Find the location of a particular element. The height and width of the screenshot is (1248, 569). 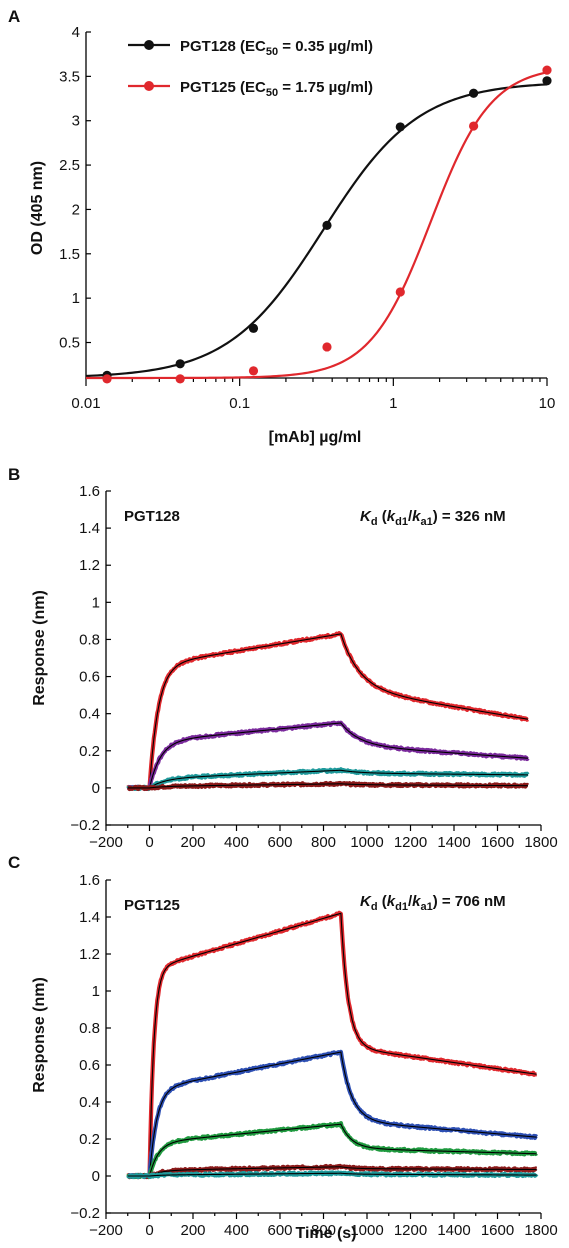

panel-a-y-tick-label: 2.5 is located at coordinates (69, 165).